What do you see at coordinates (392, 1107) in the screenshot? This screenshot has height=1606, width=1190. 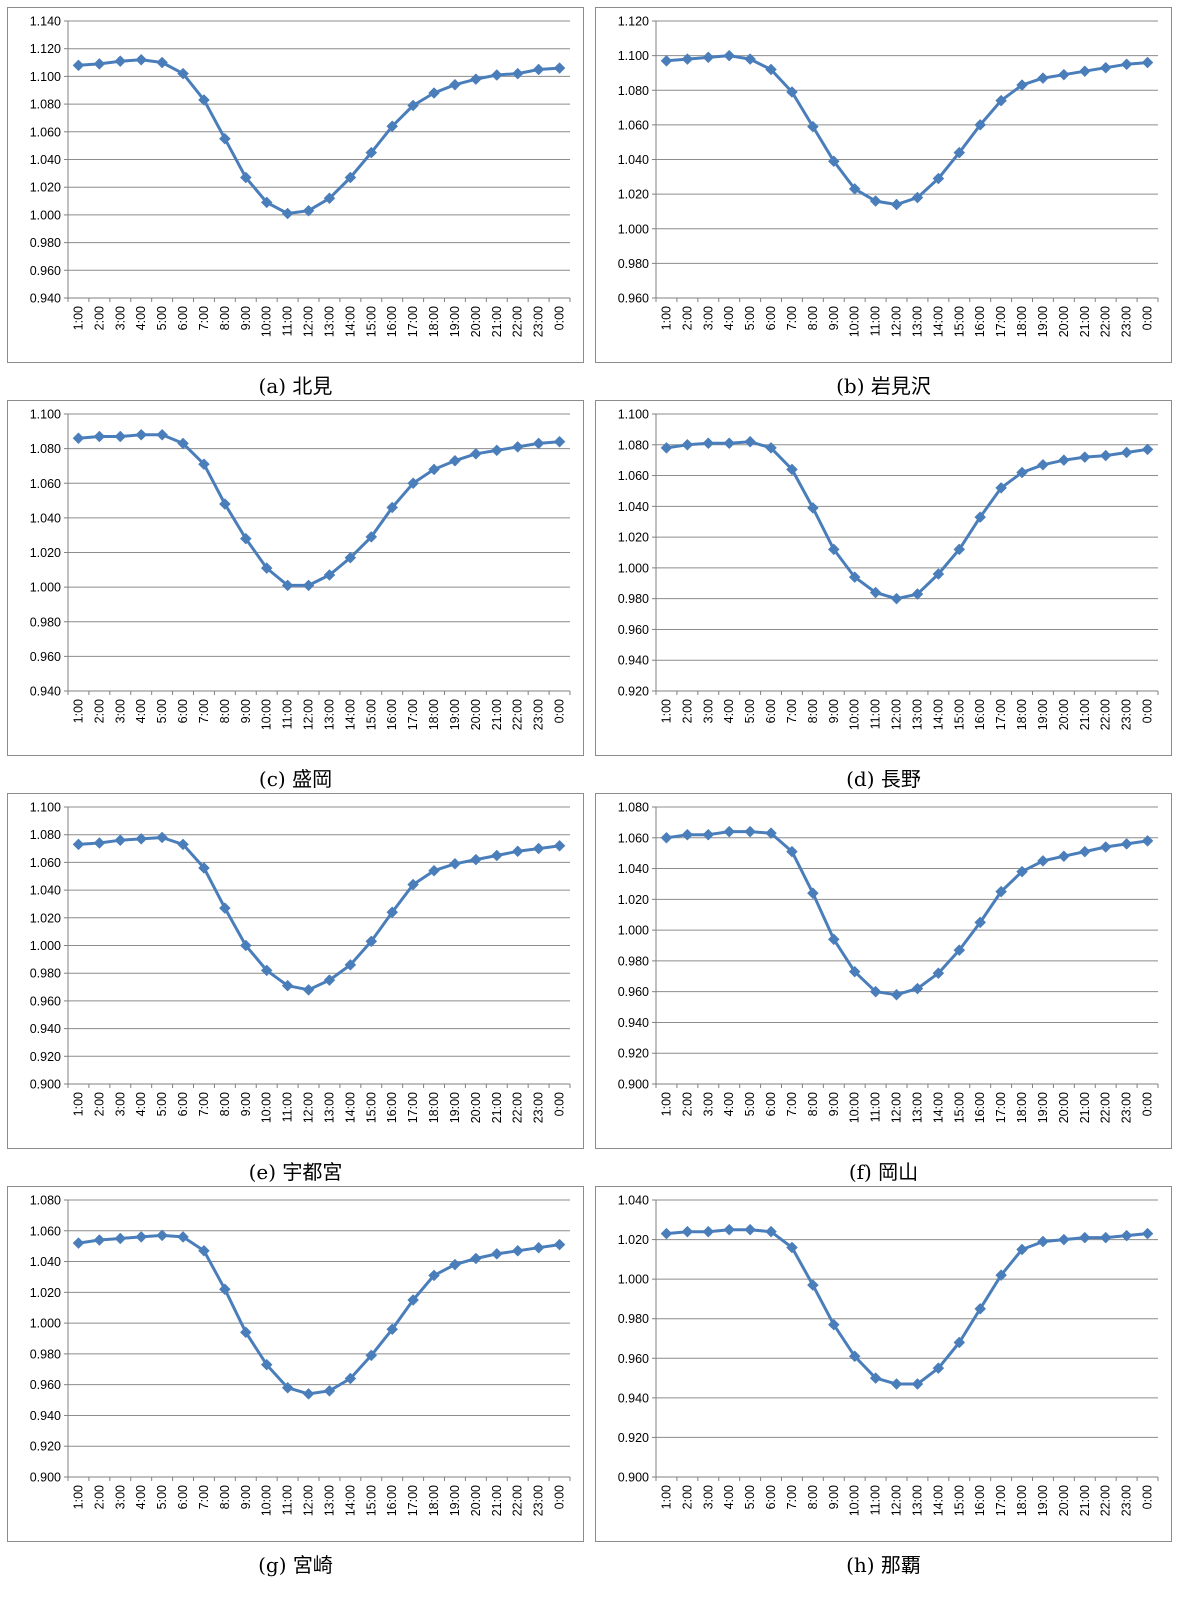 I see `chart-e-xtick-label: 16:00` at bounding box center [392, 1107].